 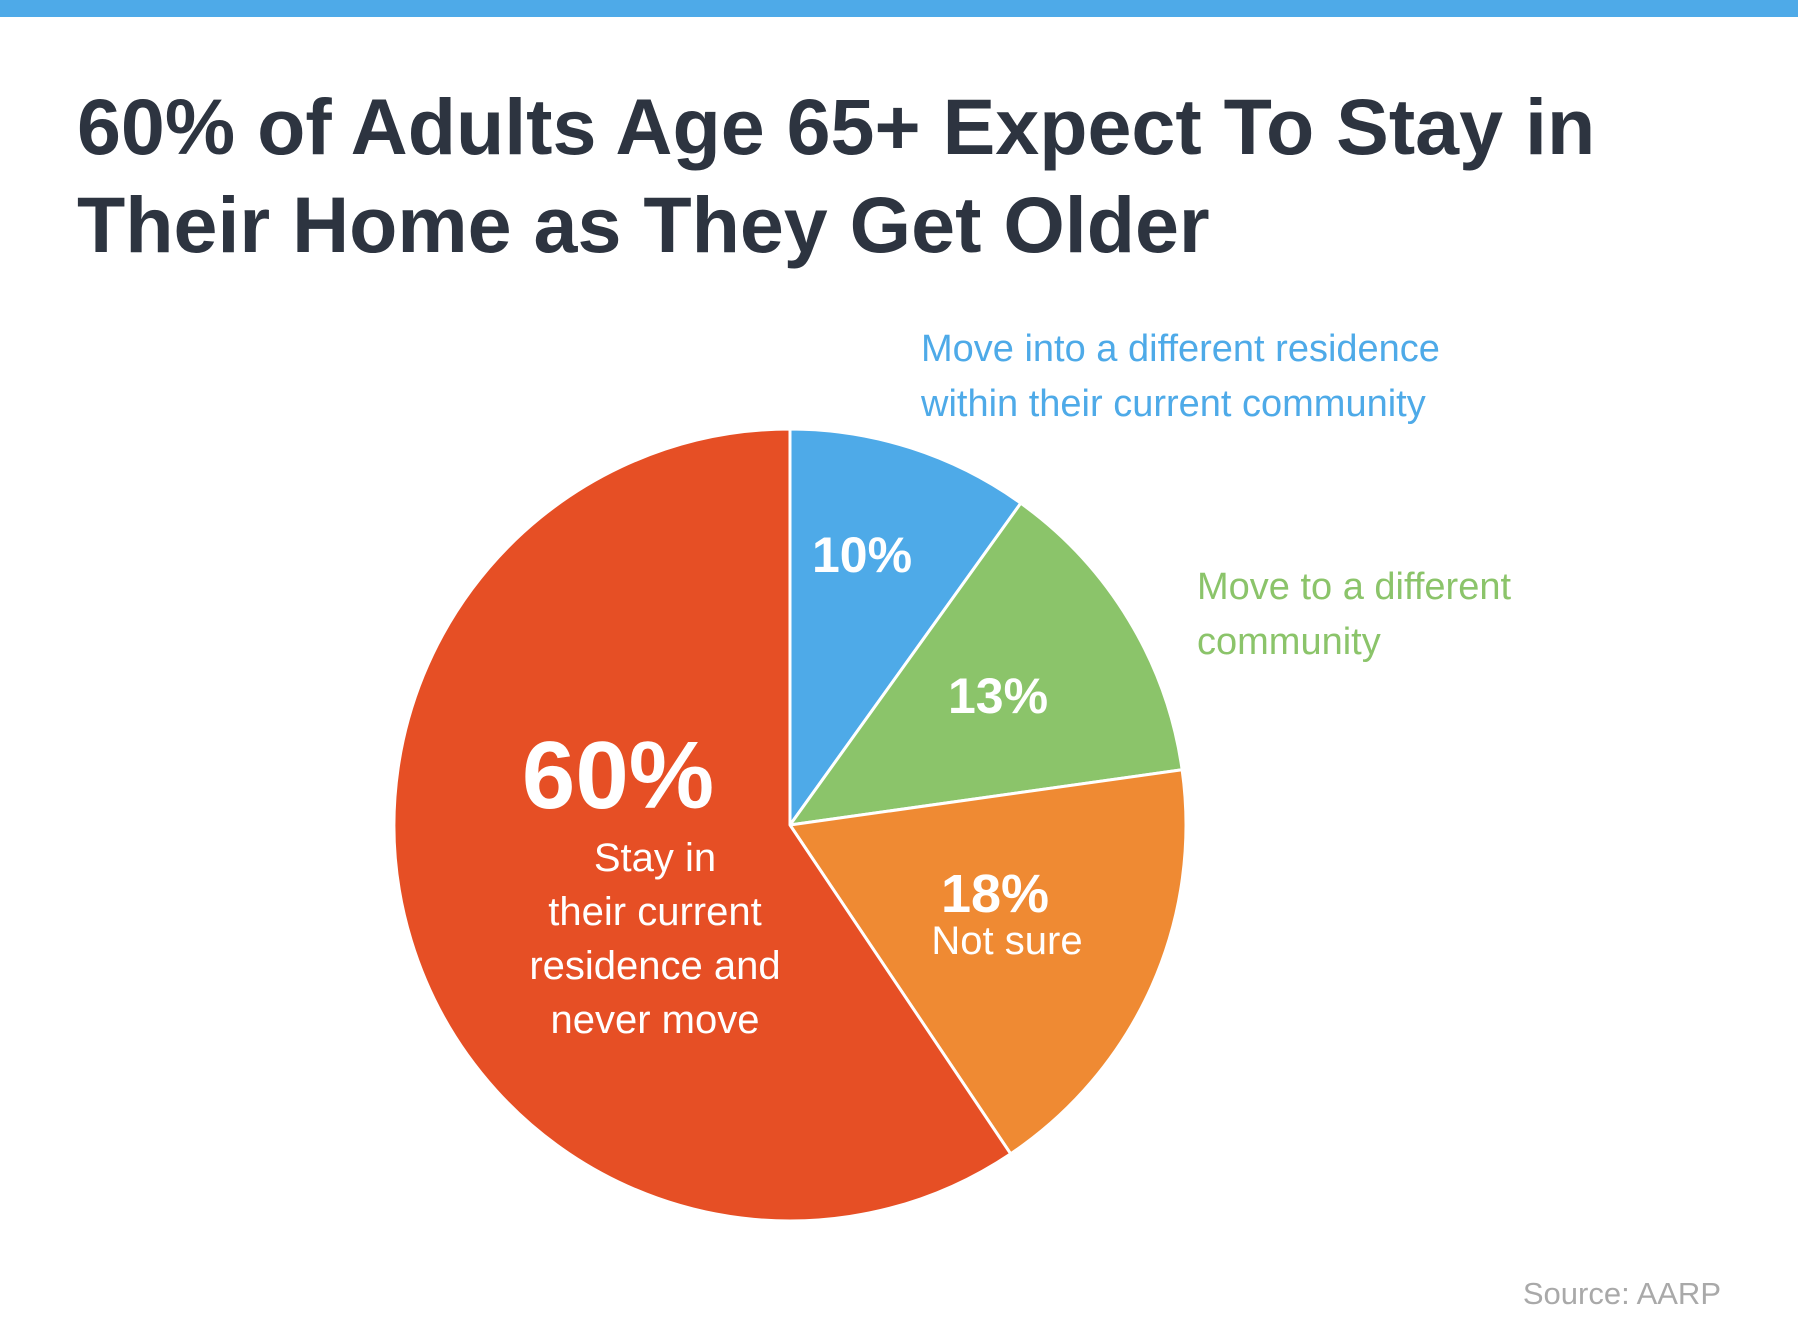 I want to click on pie-slice-different-community, so click(x=986, y=664).